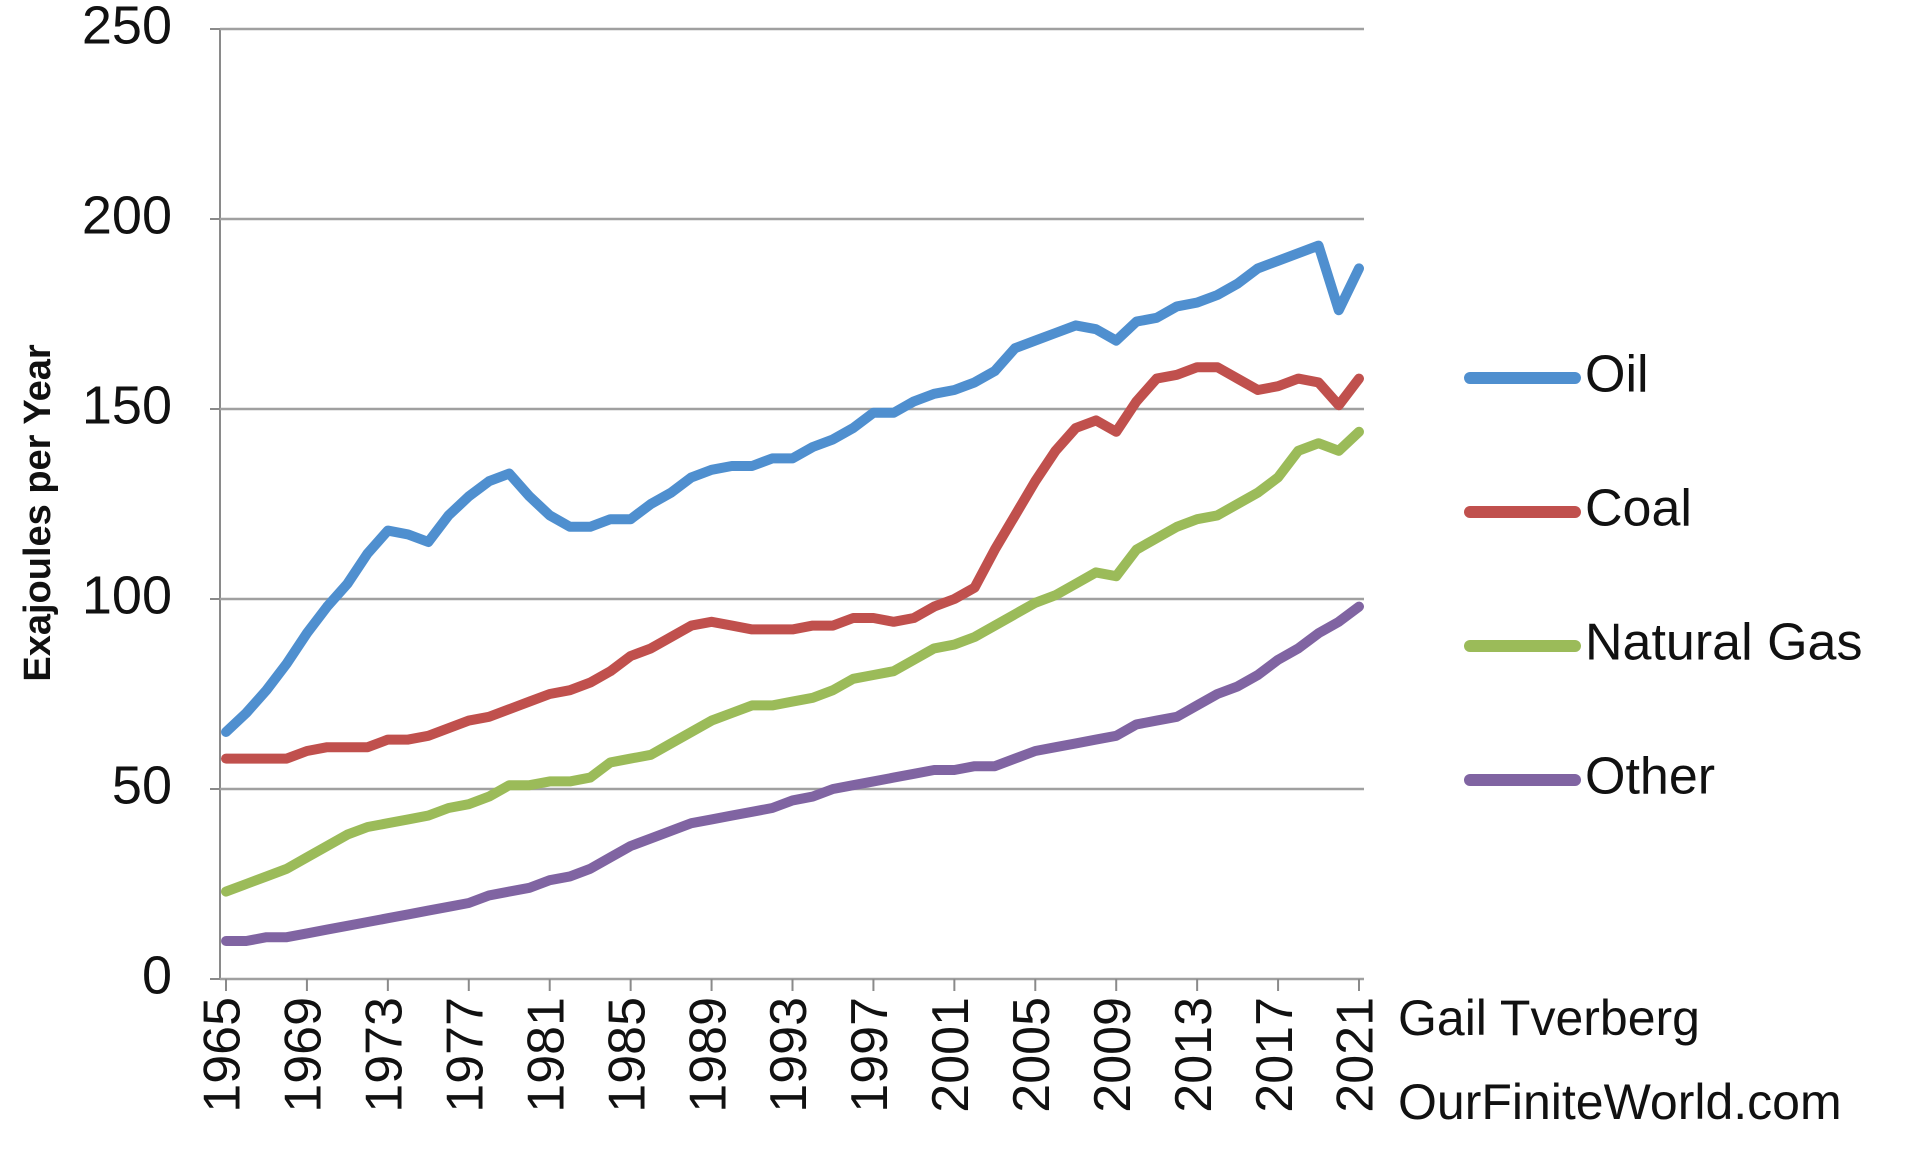 Image resolution: width=1915 pixels, height=1160 pixels. What do you see at coordinates (1356, 1055) in the screenshot?
I see `x-tick-label: 2021` at bounding box center [1356, 1055].